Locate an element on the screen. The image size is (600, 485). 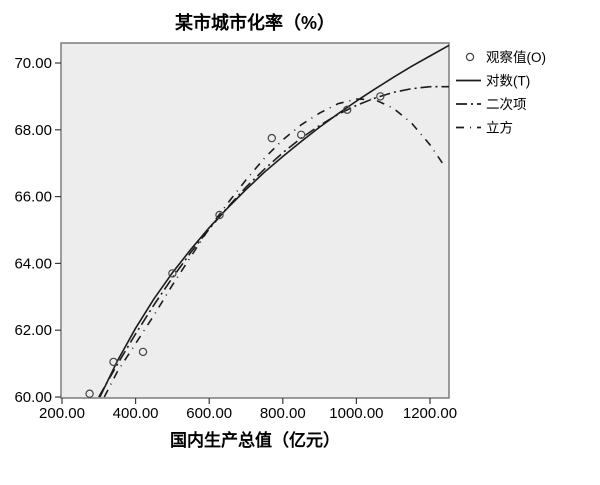
y-tick-label: 66.00 is located at coordinates (33, 197).